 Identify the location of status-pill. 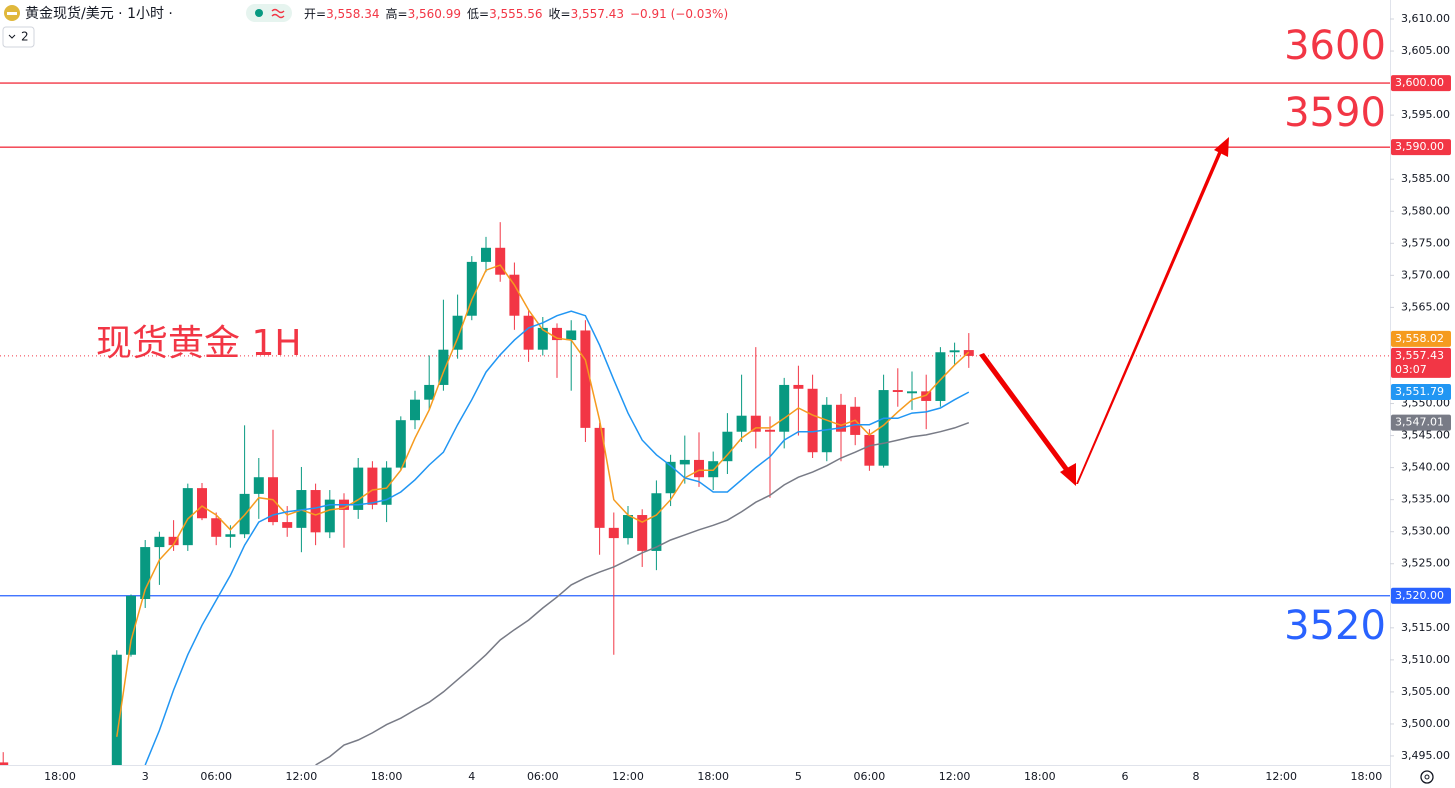
(269, 13).